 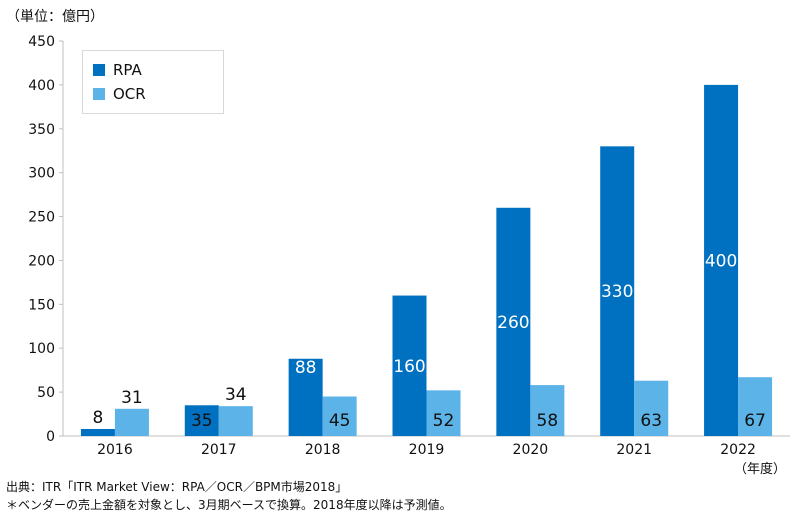 I want to click on y-tick-label: 200, so click(x=41, y=261).